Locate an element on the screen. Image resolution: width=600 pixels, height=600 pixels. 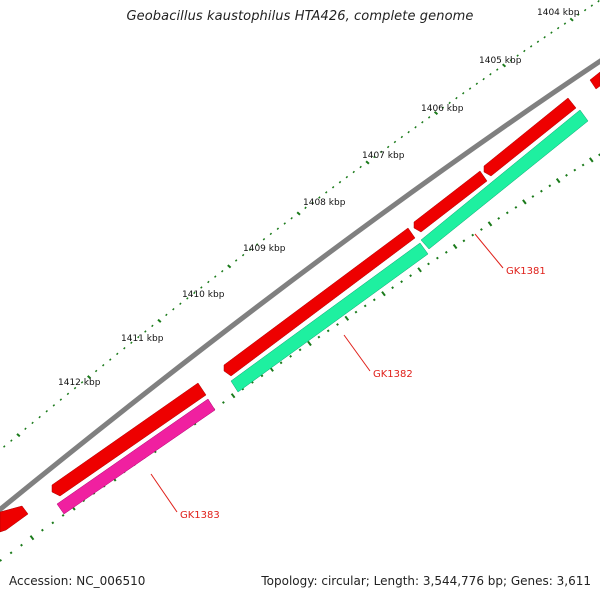
gene-GK1383-bar is located at coordinates (136, 456).